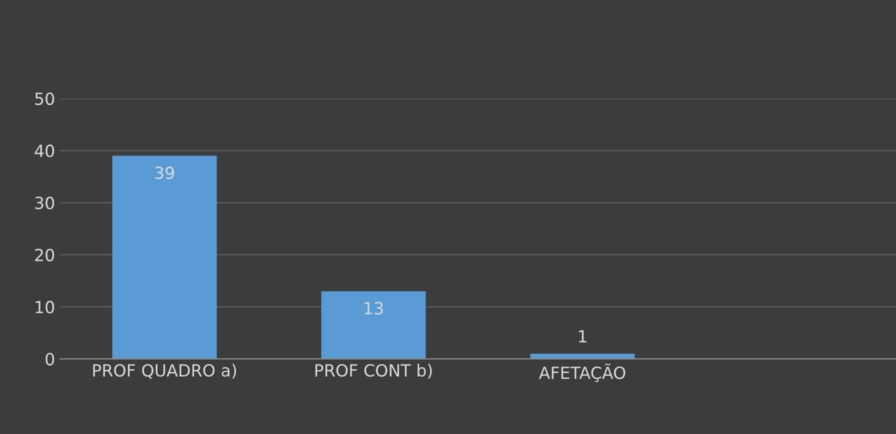 This screenshot has height=434, width=896. I want to click on x-tick-label: PROF CONT b), so click(373, 371).